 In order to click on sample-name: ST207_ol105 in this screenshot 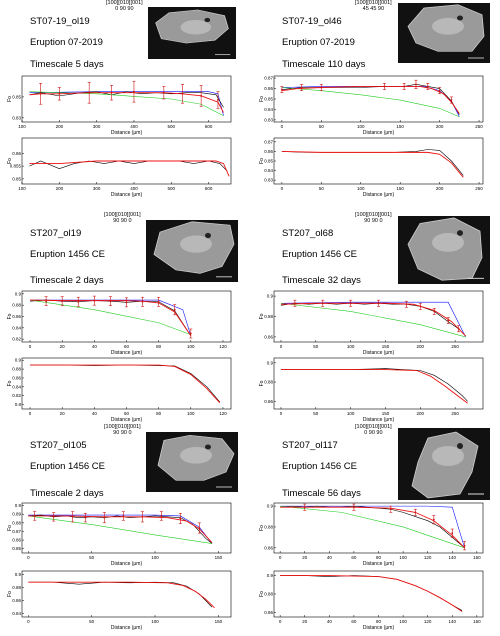, I will do `click(58, 445)`.